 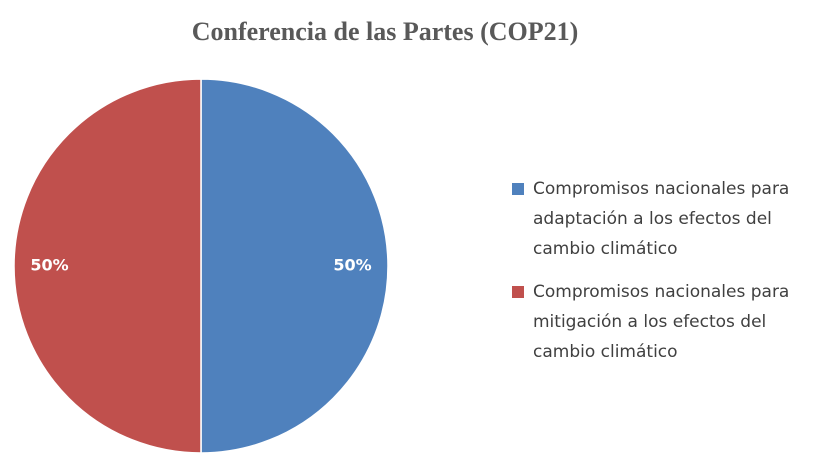 What do you see at coordinates (385, 31) in the screenshot?
I see `chart-title: Conferencia de las Partes (COP21)` at bounding box center [385, 31].